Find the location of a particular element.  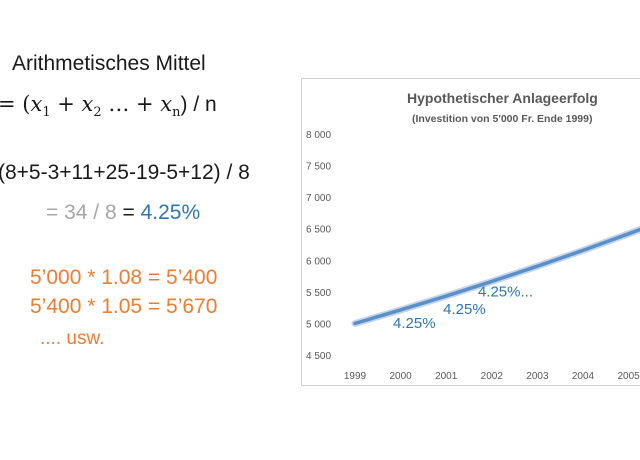

mean-formula: = (x1 + x2 … + xn) / n is located at coordinates (108, 106).